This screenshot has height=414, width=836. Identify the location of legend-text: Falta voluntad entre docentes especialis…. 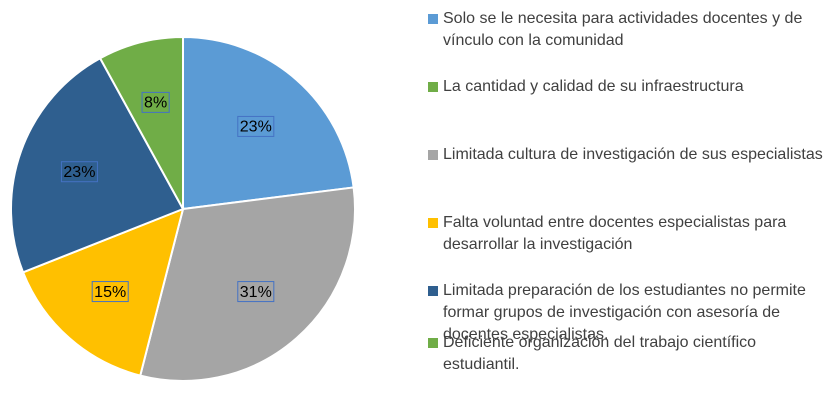
(615, 233).